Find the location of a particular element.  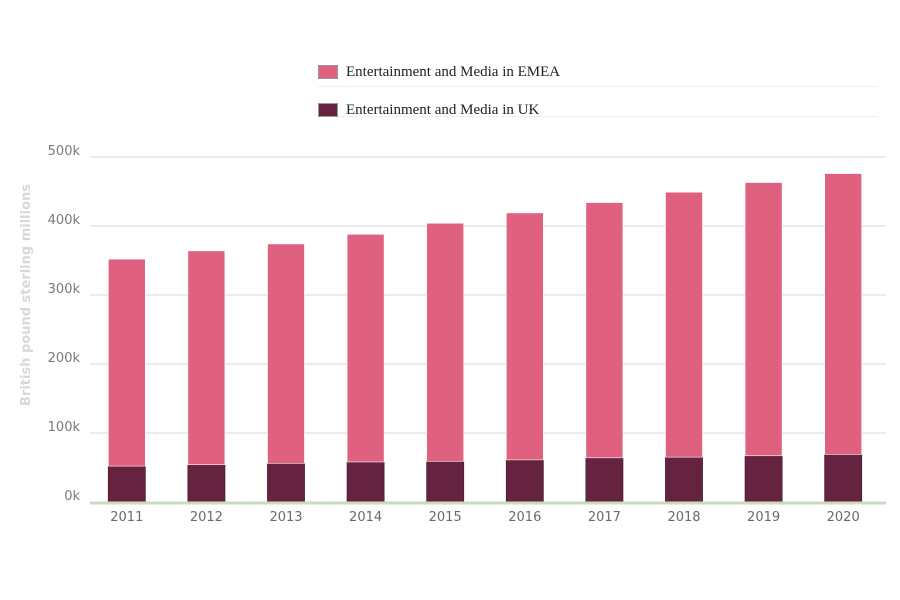

x-tick-label: 2017 is located at coordinates (604, 517).